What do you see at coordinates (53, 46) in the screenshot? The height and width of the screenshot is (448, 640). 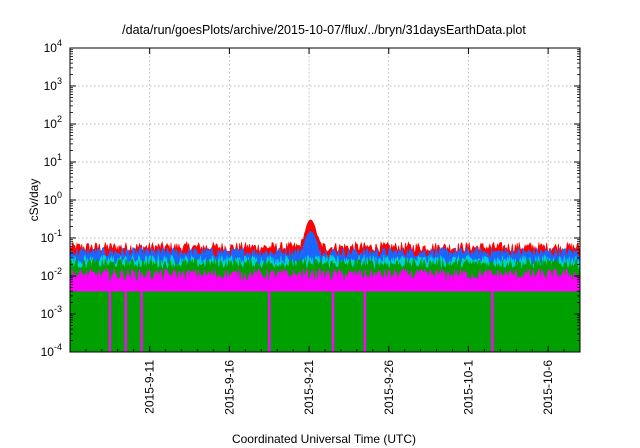 I see `y-tick-label: 10⁴` at bounding box center [53, 46].